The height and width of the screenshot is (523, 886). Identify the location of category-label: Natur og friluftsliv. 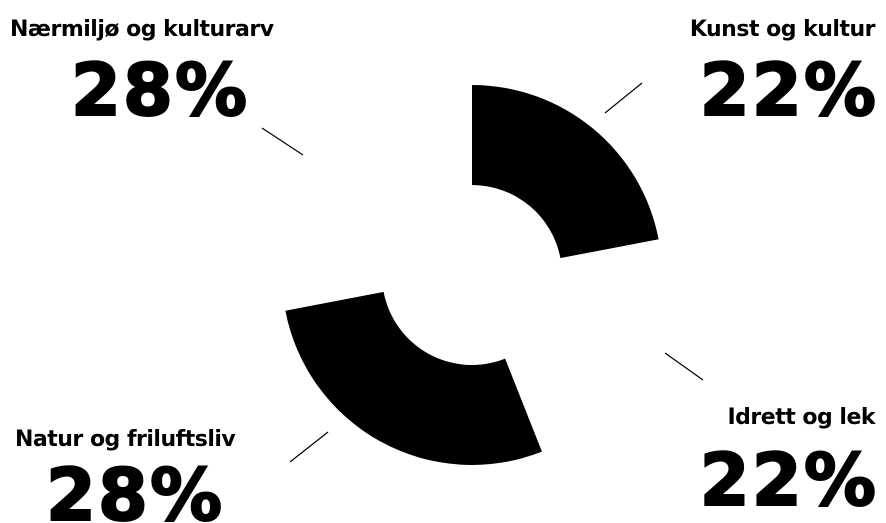
(125, 439).